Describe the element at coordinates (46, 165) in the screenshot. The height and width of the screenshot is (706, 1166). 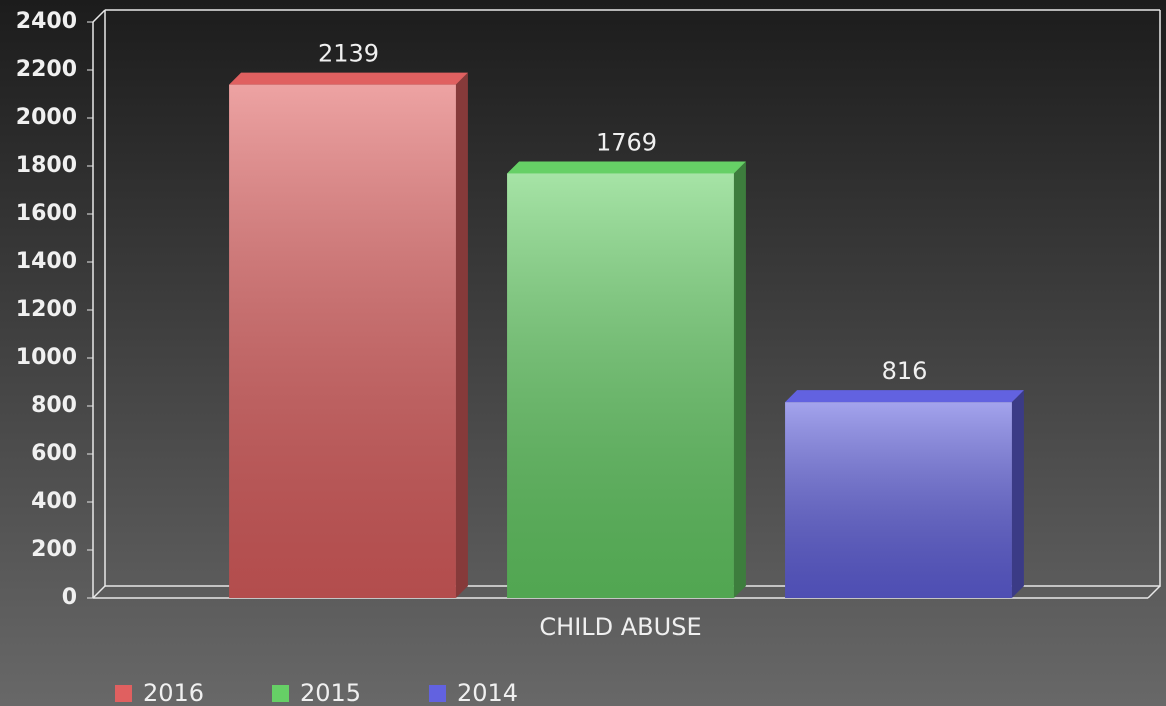
I see `y-tick-label: 1800` at that location.